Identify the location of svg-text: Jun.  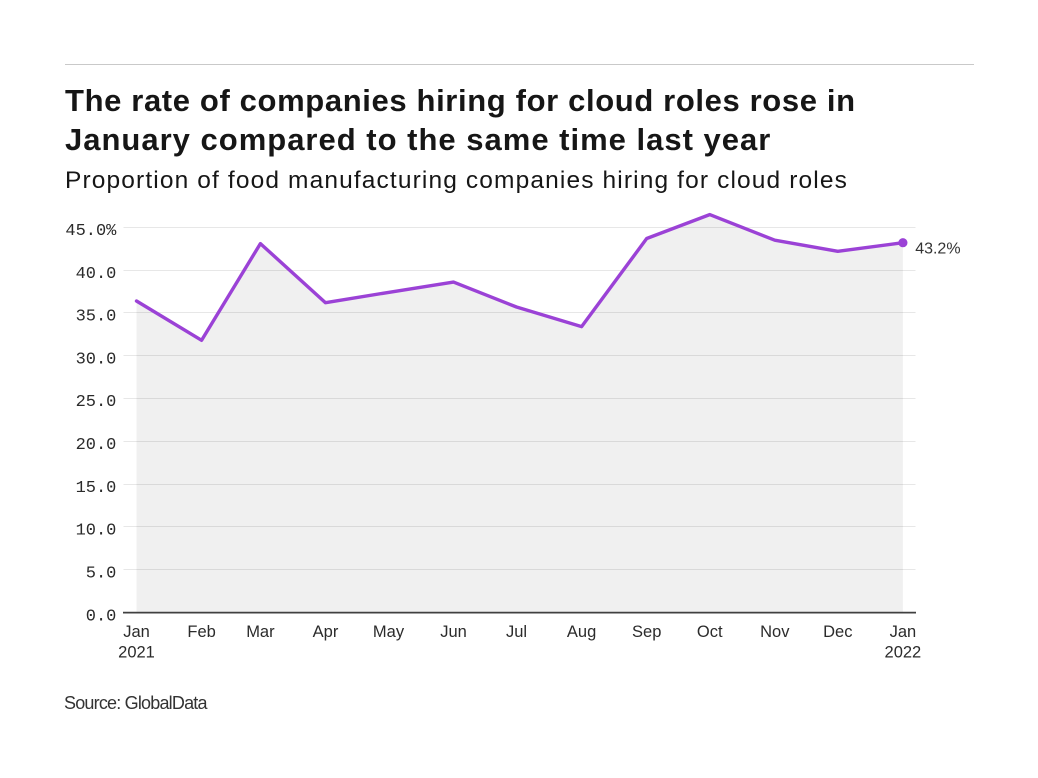
(453, 632).